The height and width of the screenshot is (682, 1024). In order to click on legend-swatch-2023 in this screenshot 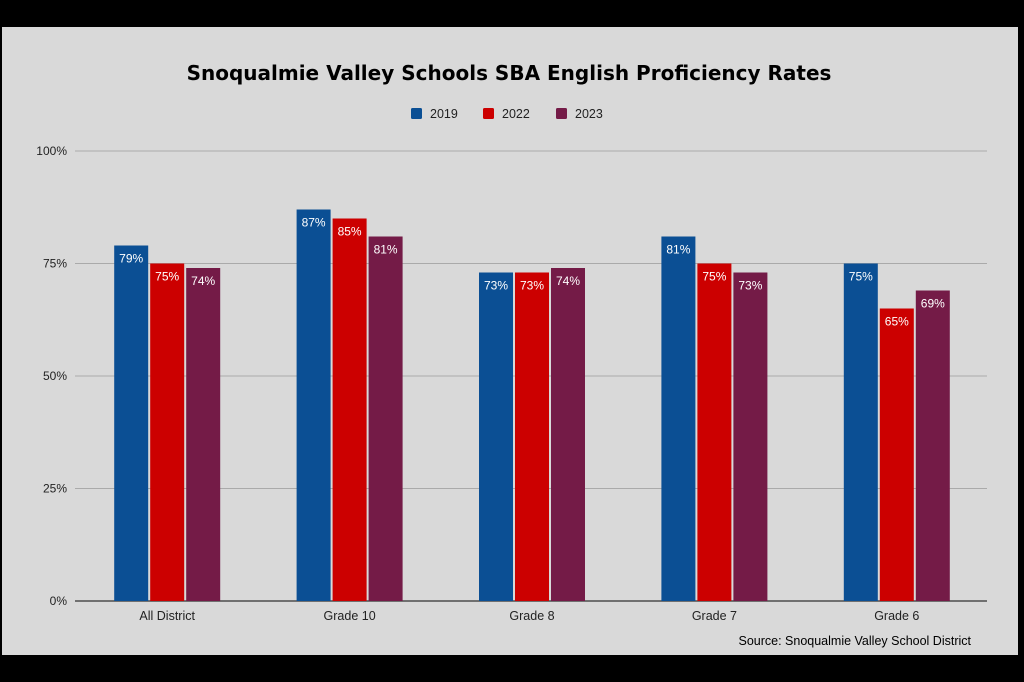, I will do `click(561, 113)`.